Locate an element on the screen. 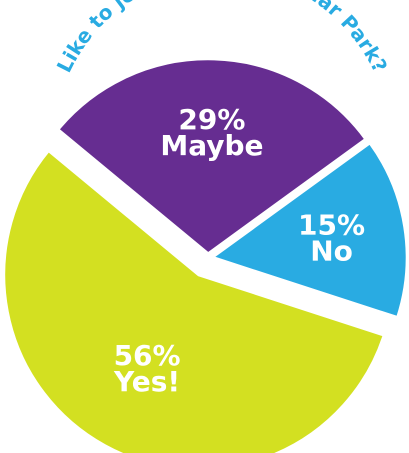  slice-category: Yes! is located at coordinates (146, 381).